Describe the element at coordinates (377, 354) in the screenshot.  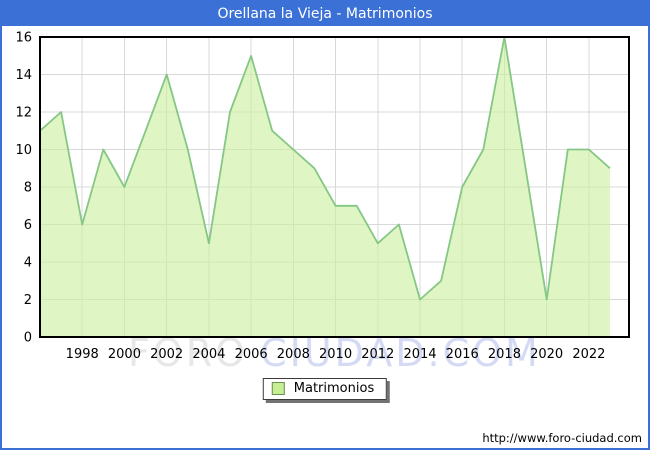
I see `x-axis-tick-label: 2012` at that location.